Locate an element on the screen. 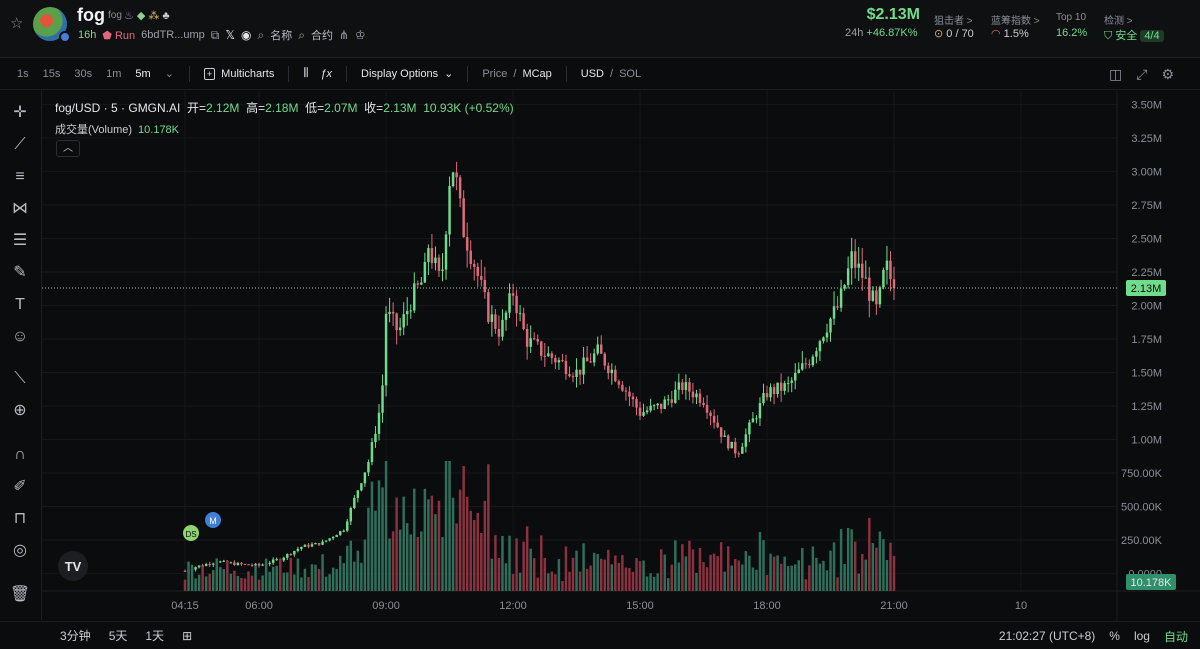 This screenshot has width=1200, height=649. multicharts-button: + Multicharts is located at coordinates (239, 73).